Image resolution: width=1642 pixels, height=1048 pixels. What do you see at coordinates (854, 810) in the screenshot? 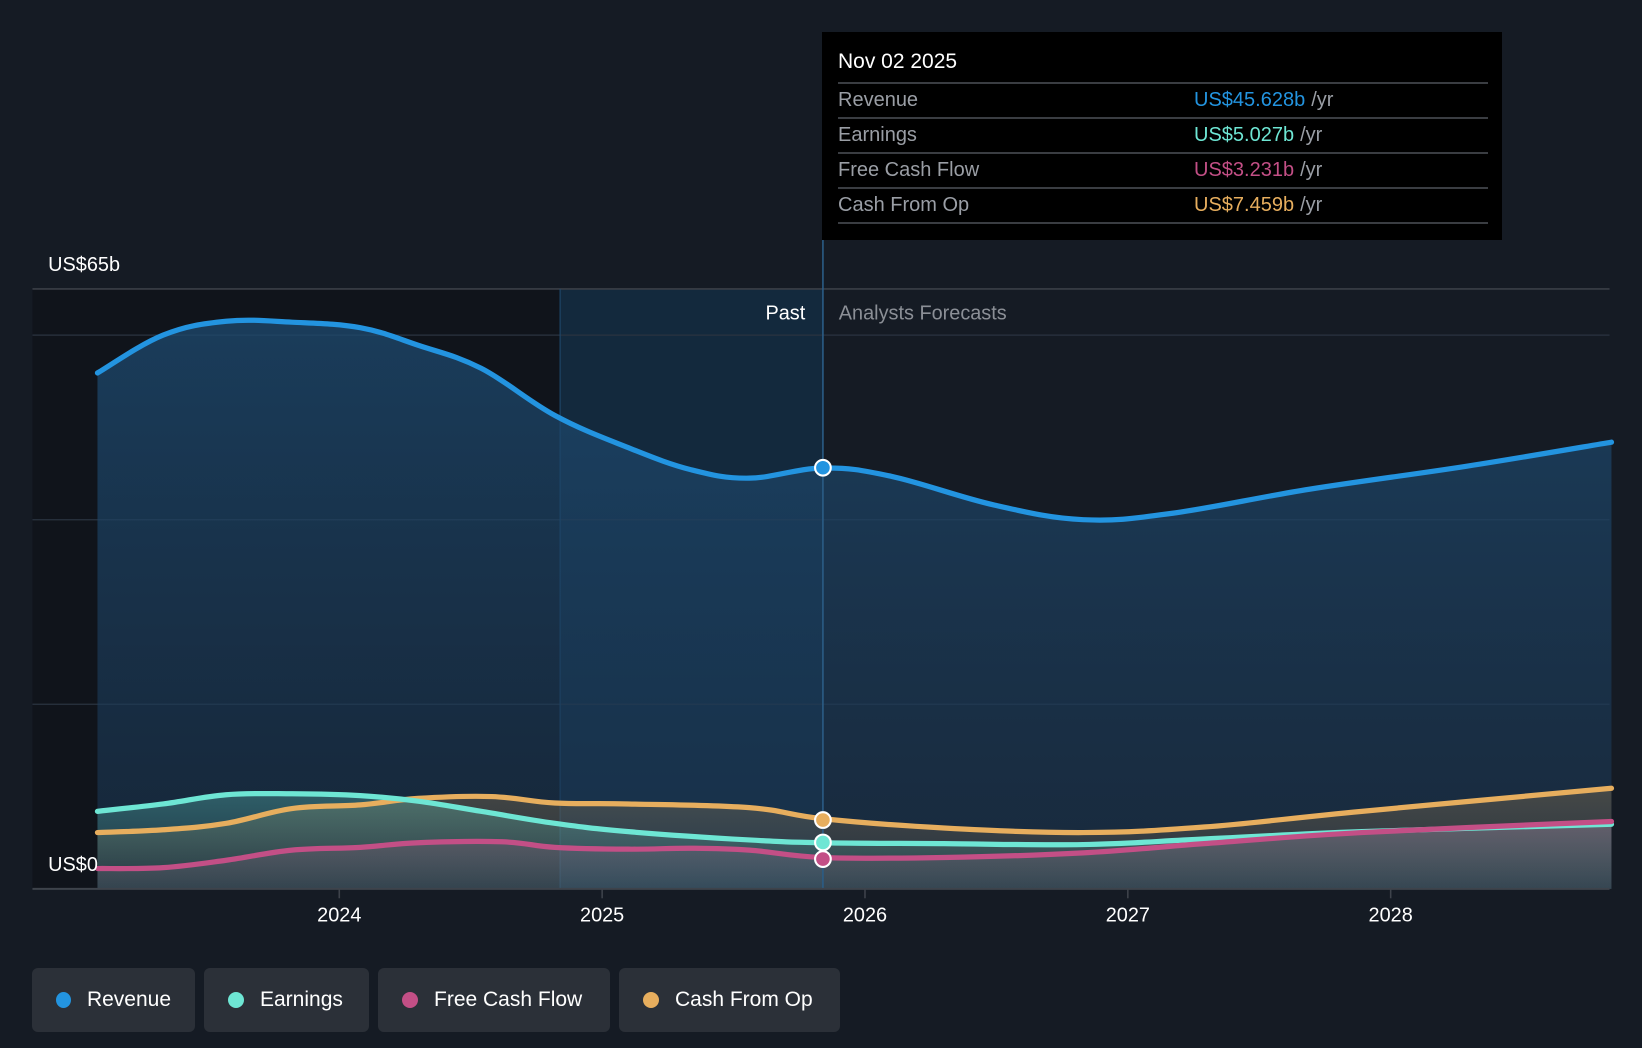
I see `line-cash-from-op` at bounding box center [854, 810].